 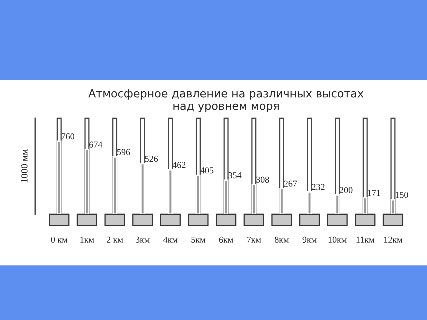 I want to click on data-label: 354, so click(x=235, y=175).